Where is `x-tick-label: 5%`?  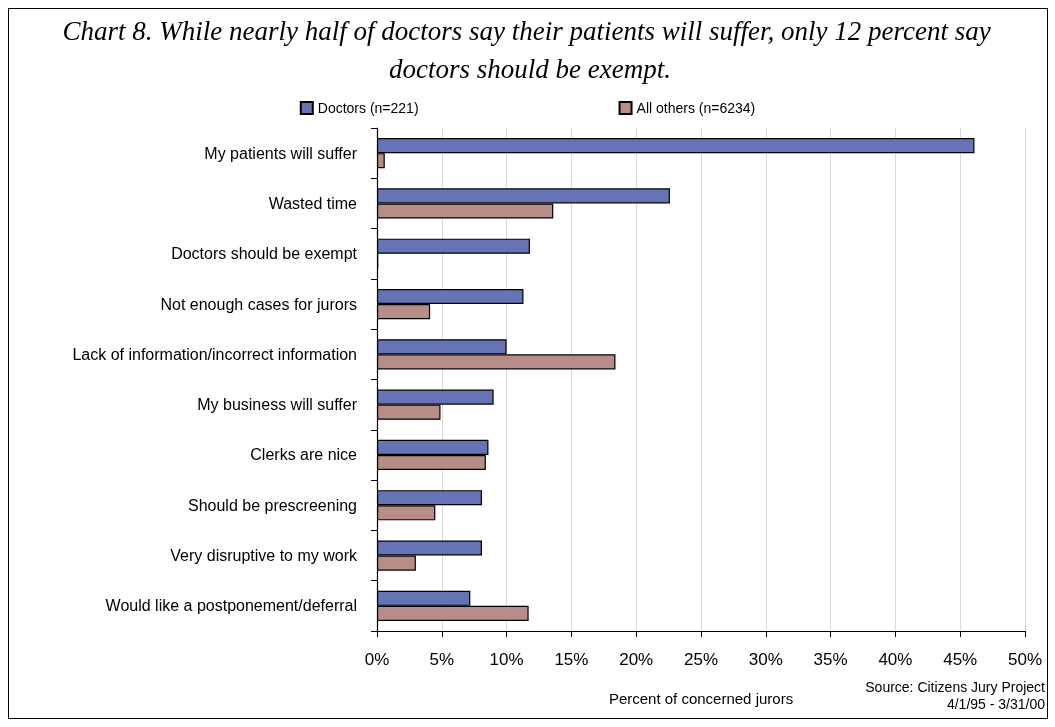
x-tick-label: 5% is located at coordinates (442, 659).